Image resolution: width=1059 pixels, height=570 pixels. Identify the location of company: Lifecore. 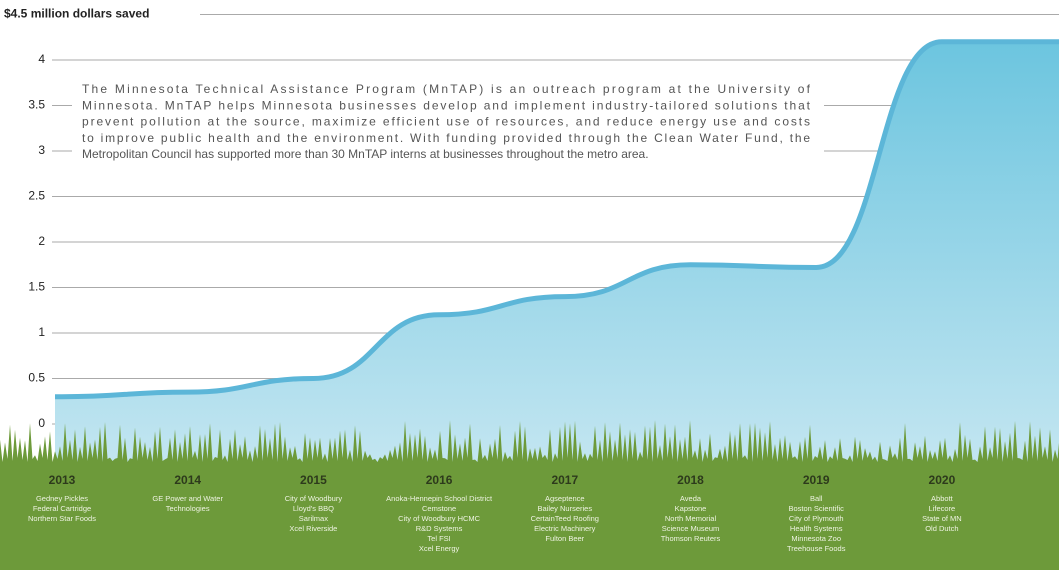
(942, 508).